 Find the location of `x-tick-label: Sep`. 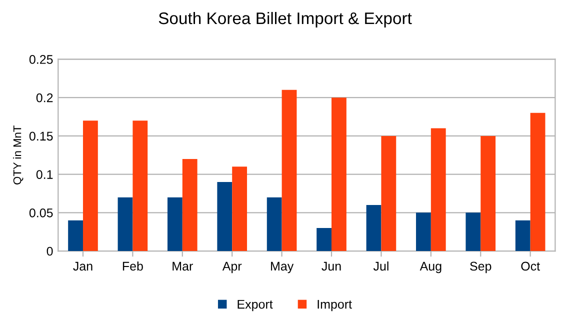

x-tick-label: Sep is located at coordinates (481, 268).